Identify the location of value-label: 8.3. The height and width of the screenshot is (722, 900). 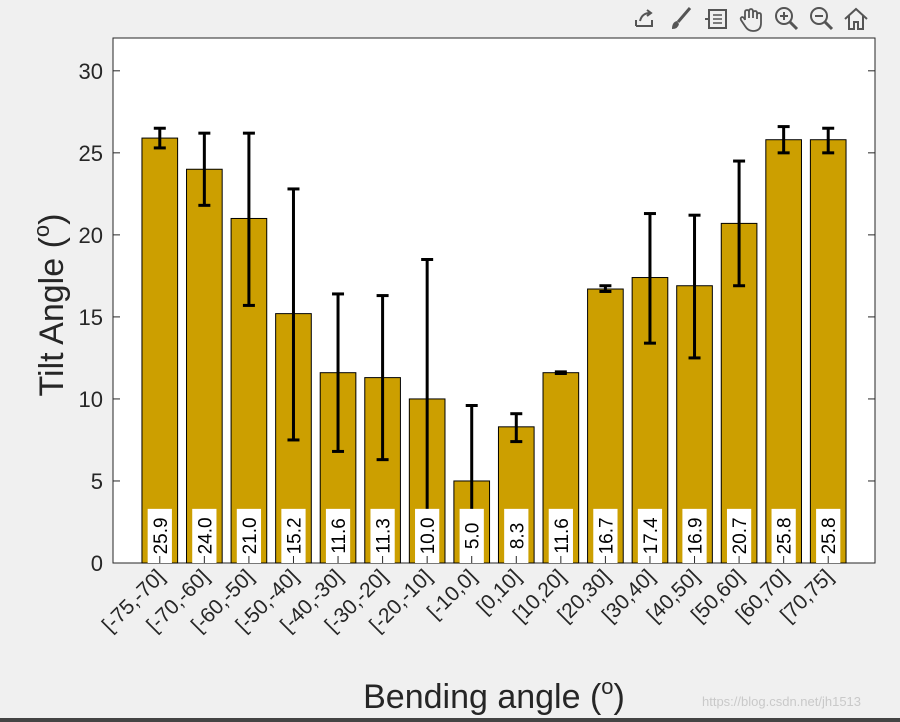
(517, 536).